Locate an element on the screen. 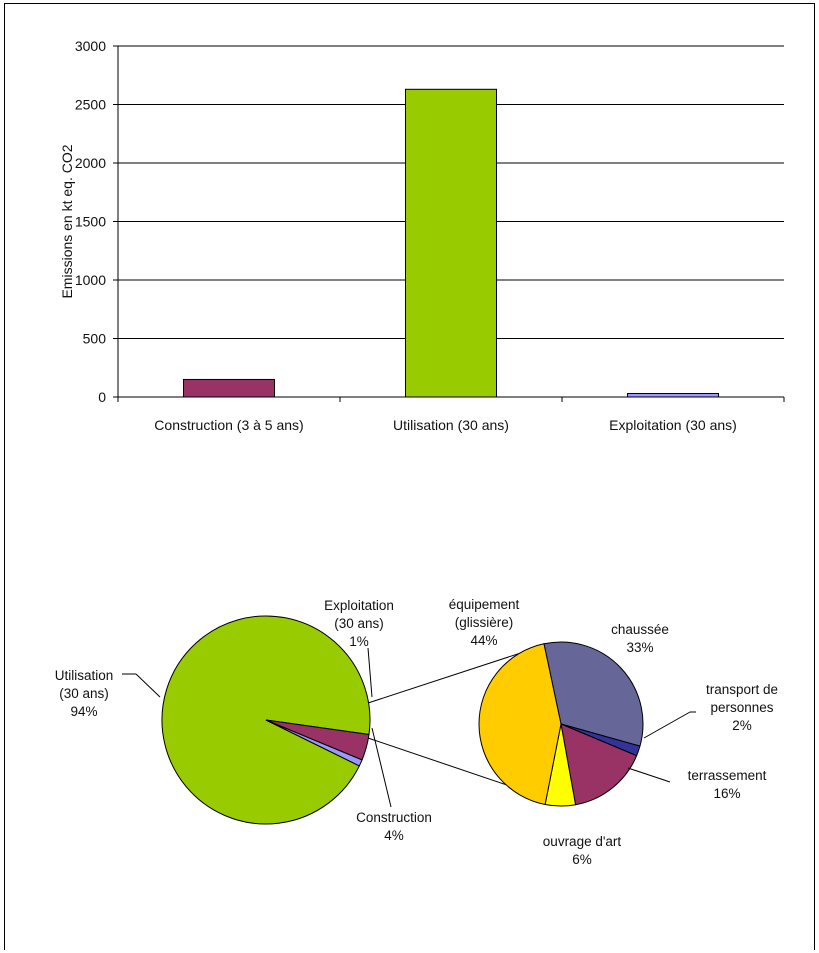 The height and width of the screenshot is (953, 819). y-tick-label: 0 is located at coordinates (102, 397).